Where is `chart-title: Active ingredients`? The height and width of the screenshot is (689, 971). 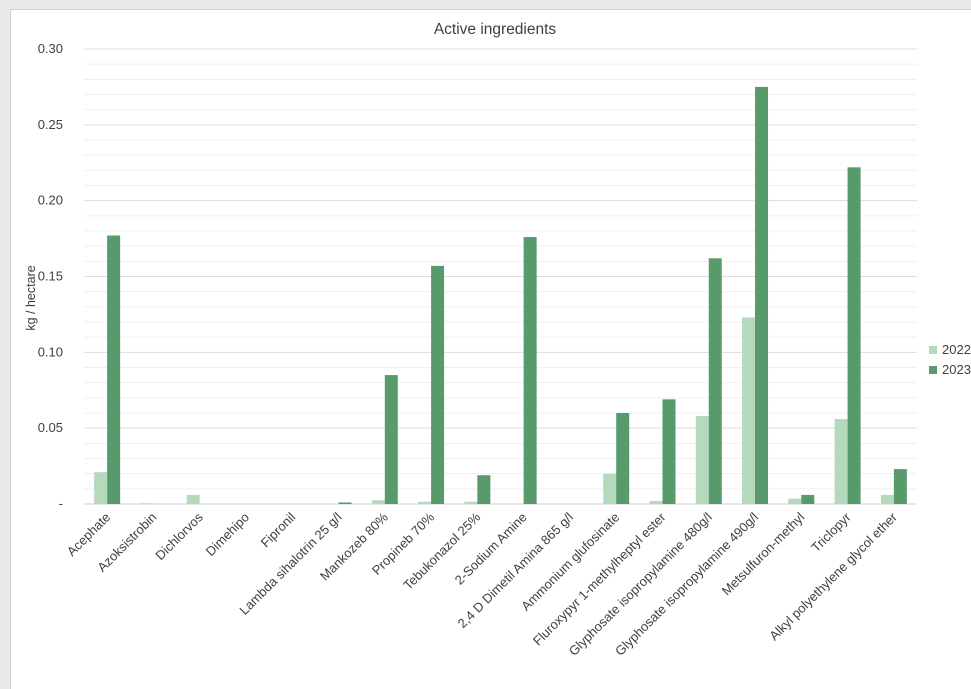 chart-title: Active ingredients is located at coordinates (495, 29).